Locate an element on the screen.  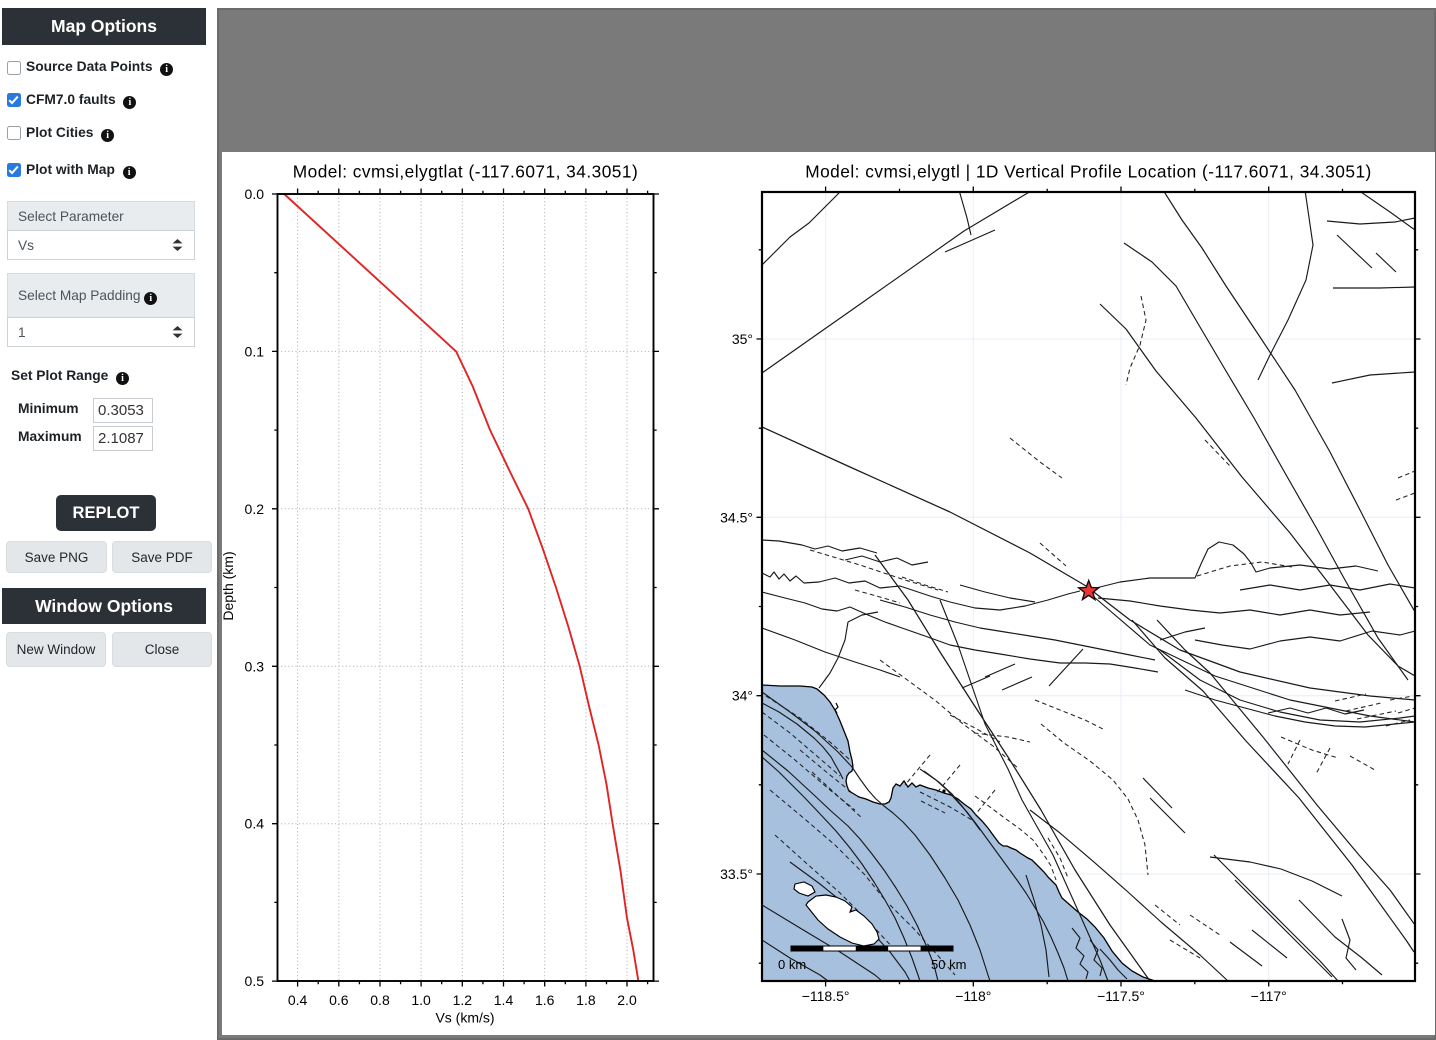
svg-text: 1.2 is located at coordinates (463, 1000).